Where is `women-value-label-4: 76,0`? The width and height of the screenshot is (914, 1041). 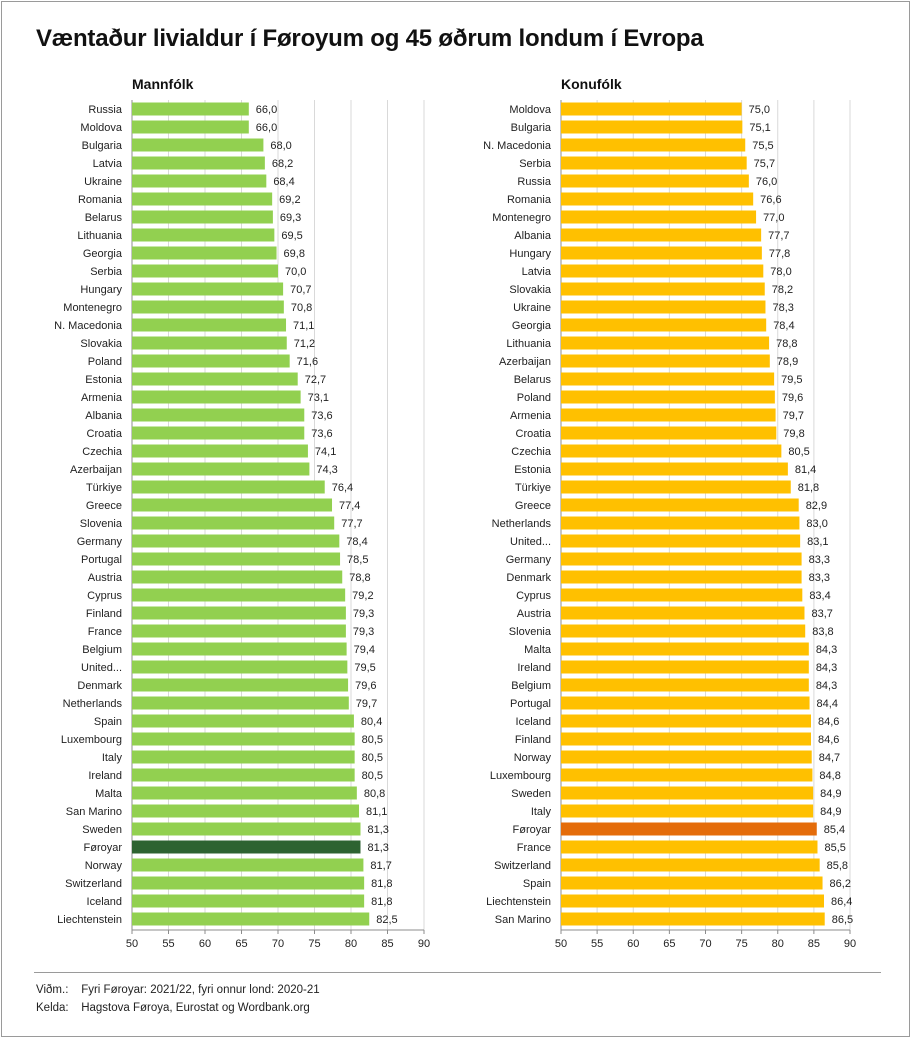
women-value-label-4: 76,0 is located at coordinates (766, 182).